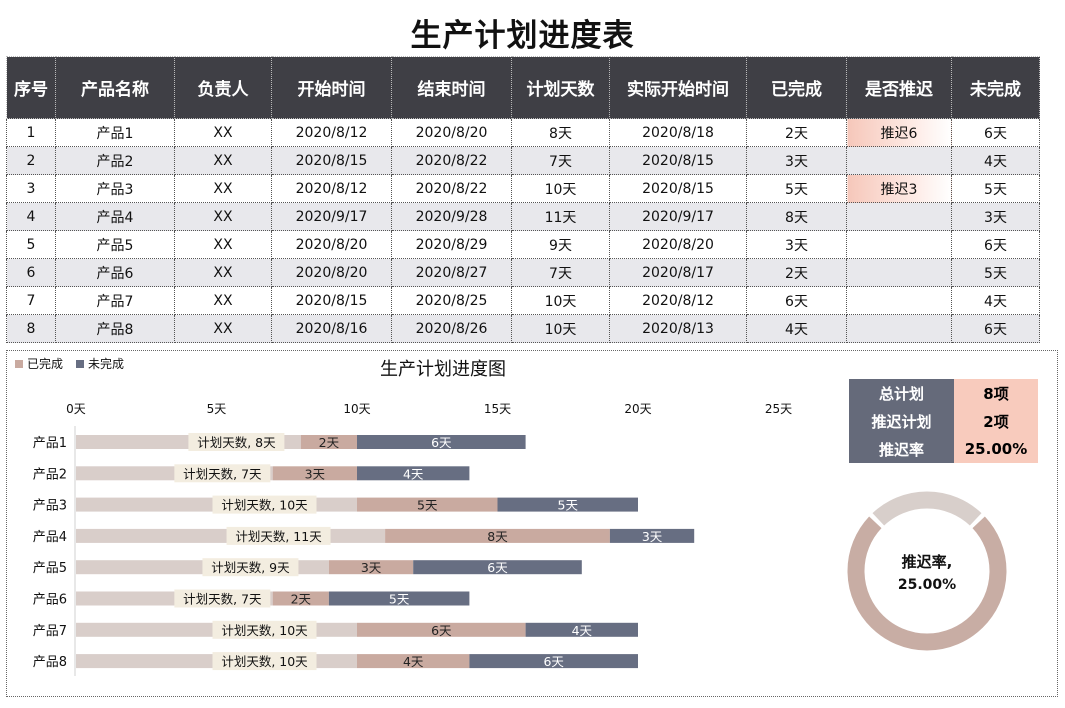 This screenshot has height=708, width=1065. I want to click on stat-row-total: 总计划 8项, so click(943, 393).